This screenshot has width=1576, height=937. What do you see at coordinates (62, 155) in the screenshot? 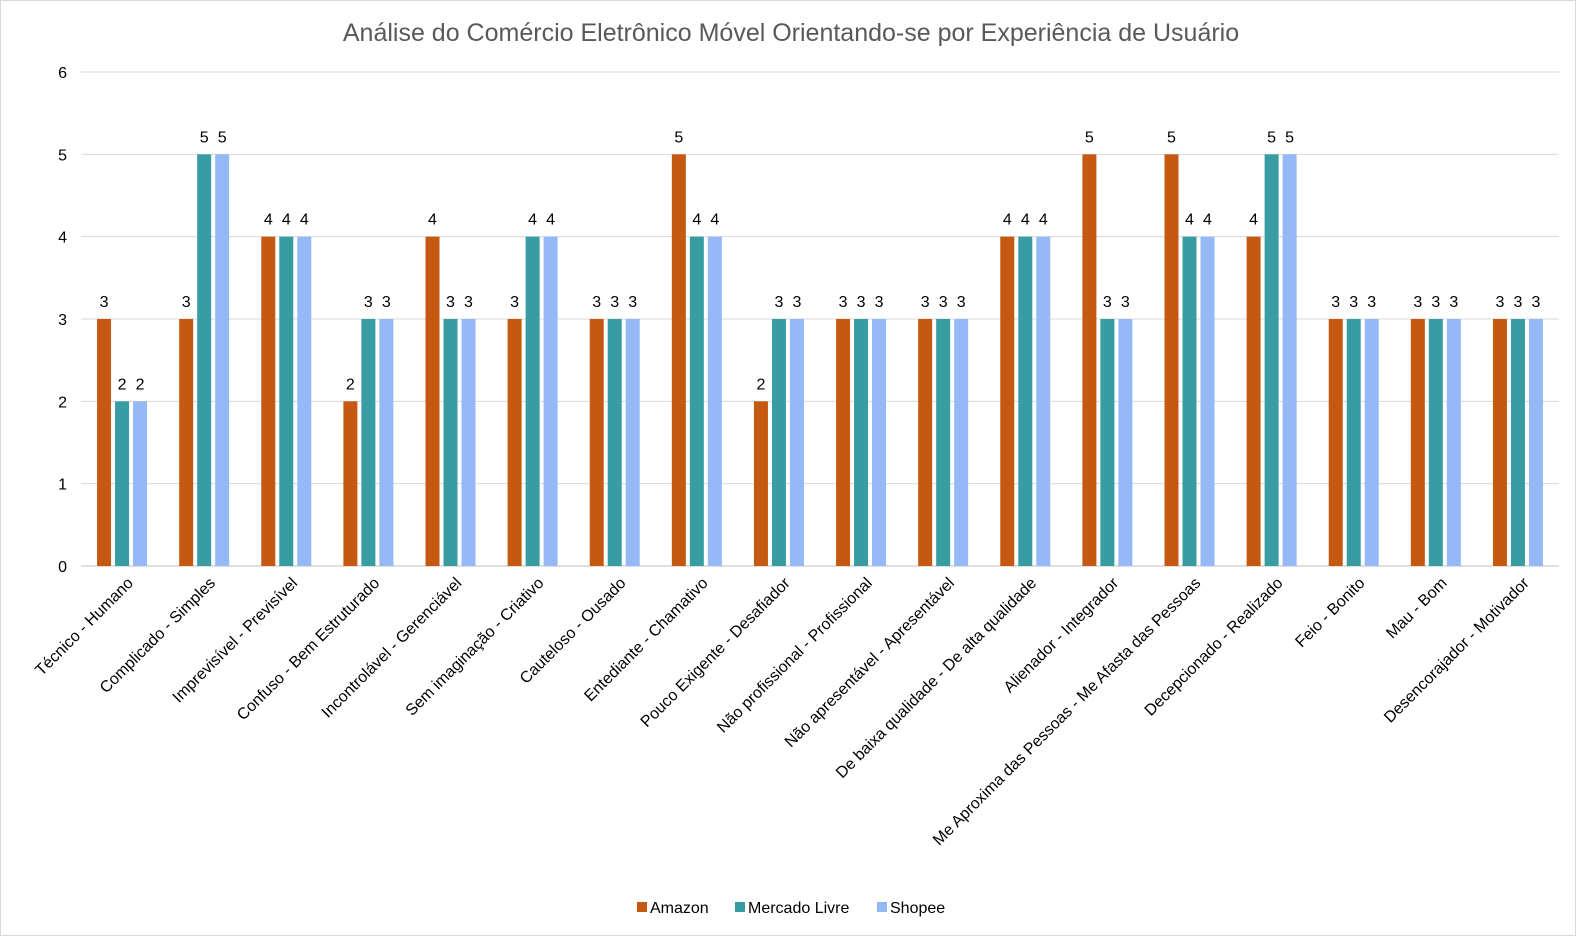
I see `y-tick-label: 5` at bounding box center [62, 155].